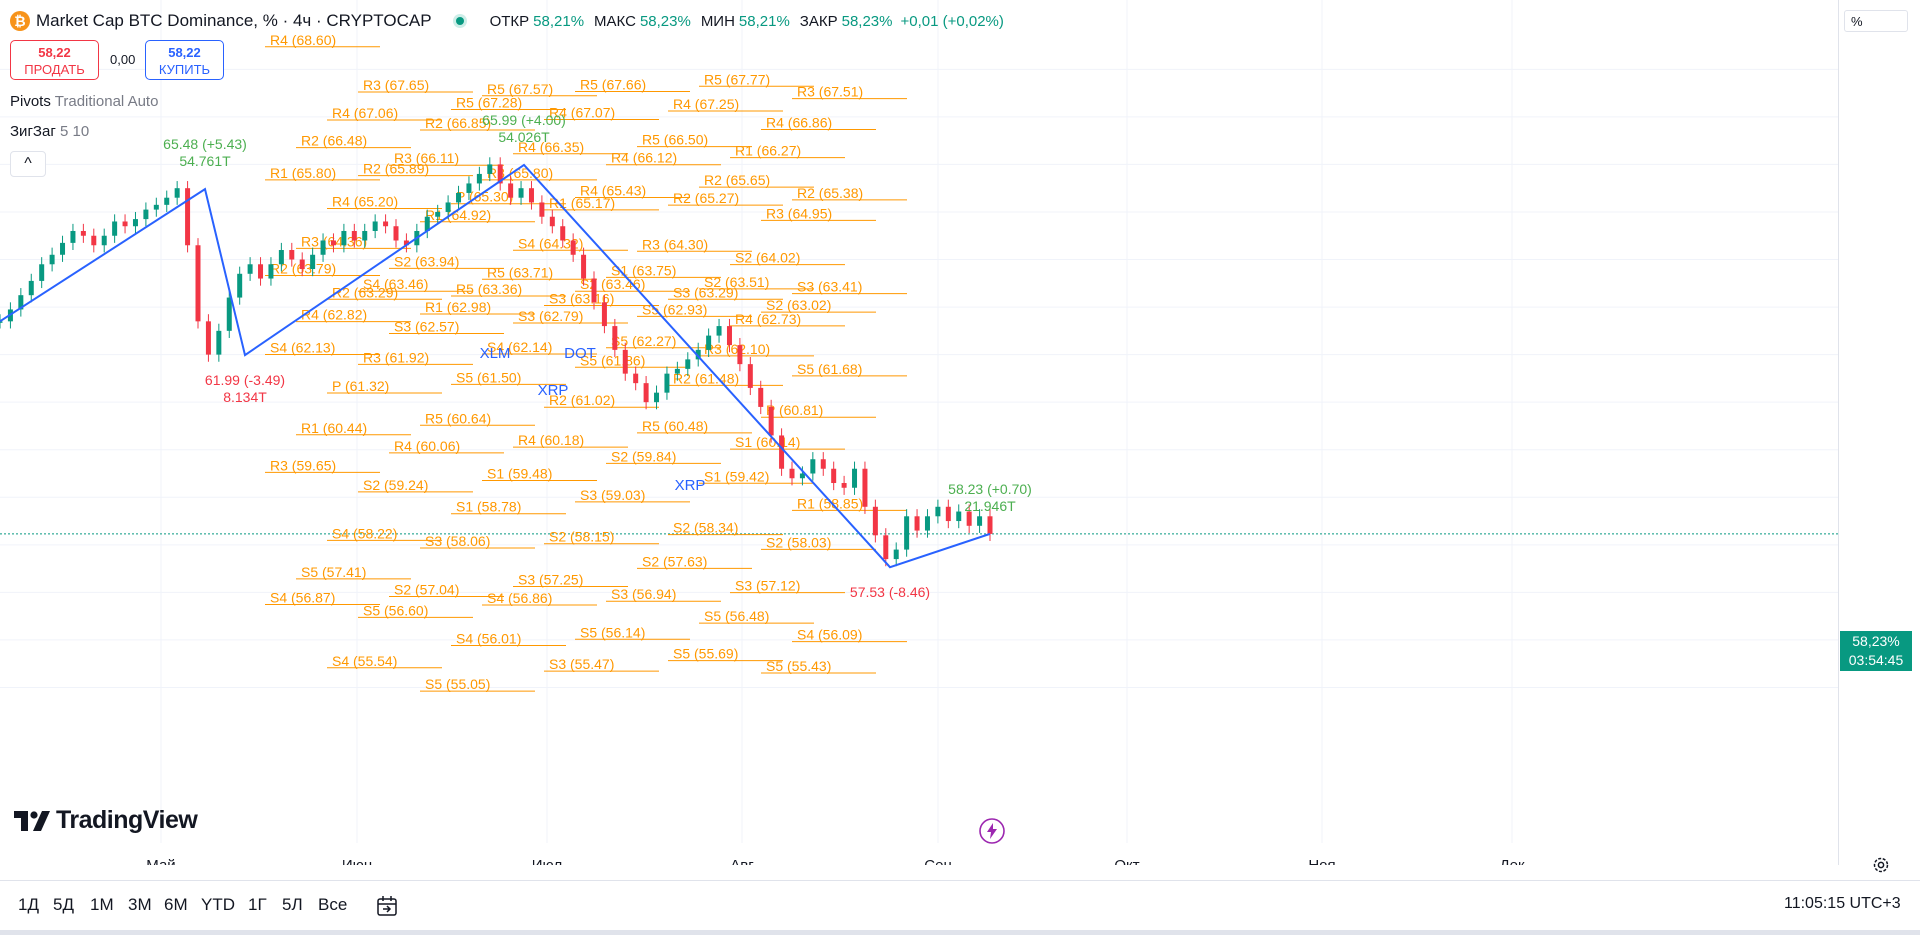 The width and height of the screenshot is (1920, 936). What do you see at coordinates (767, 586) in the screenshot?
I see `pivot-label: S3 (57.12)` at bounding box center [767, 586].